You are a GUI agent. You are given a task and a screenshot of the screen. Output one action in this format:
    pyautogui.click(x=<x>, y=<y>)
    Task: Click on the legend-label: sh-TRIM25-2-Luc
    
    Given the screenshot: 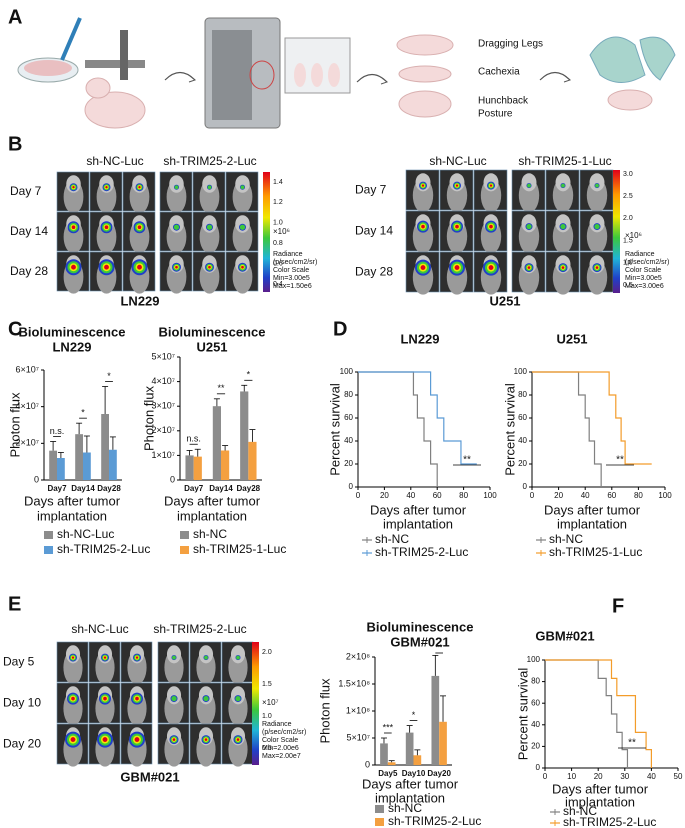 What is the action you would take?
    pyautogui.click(x=609, y=821)
    